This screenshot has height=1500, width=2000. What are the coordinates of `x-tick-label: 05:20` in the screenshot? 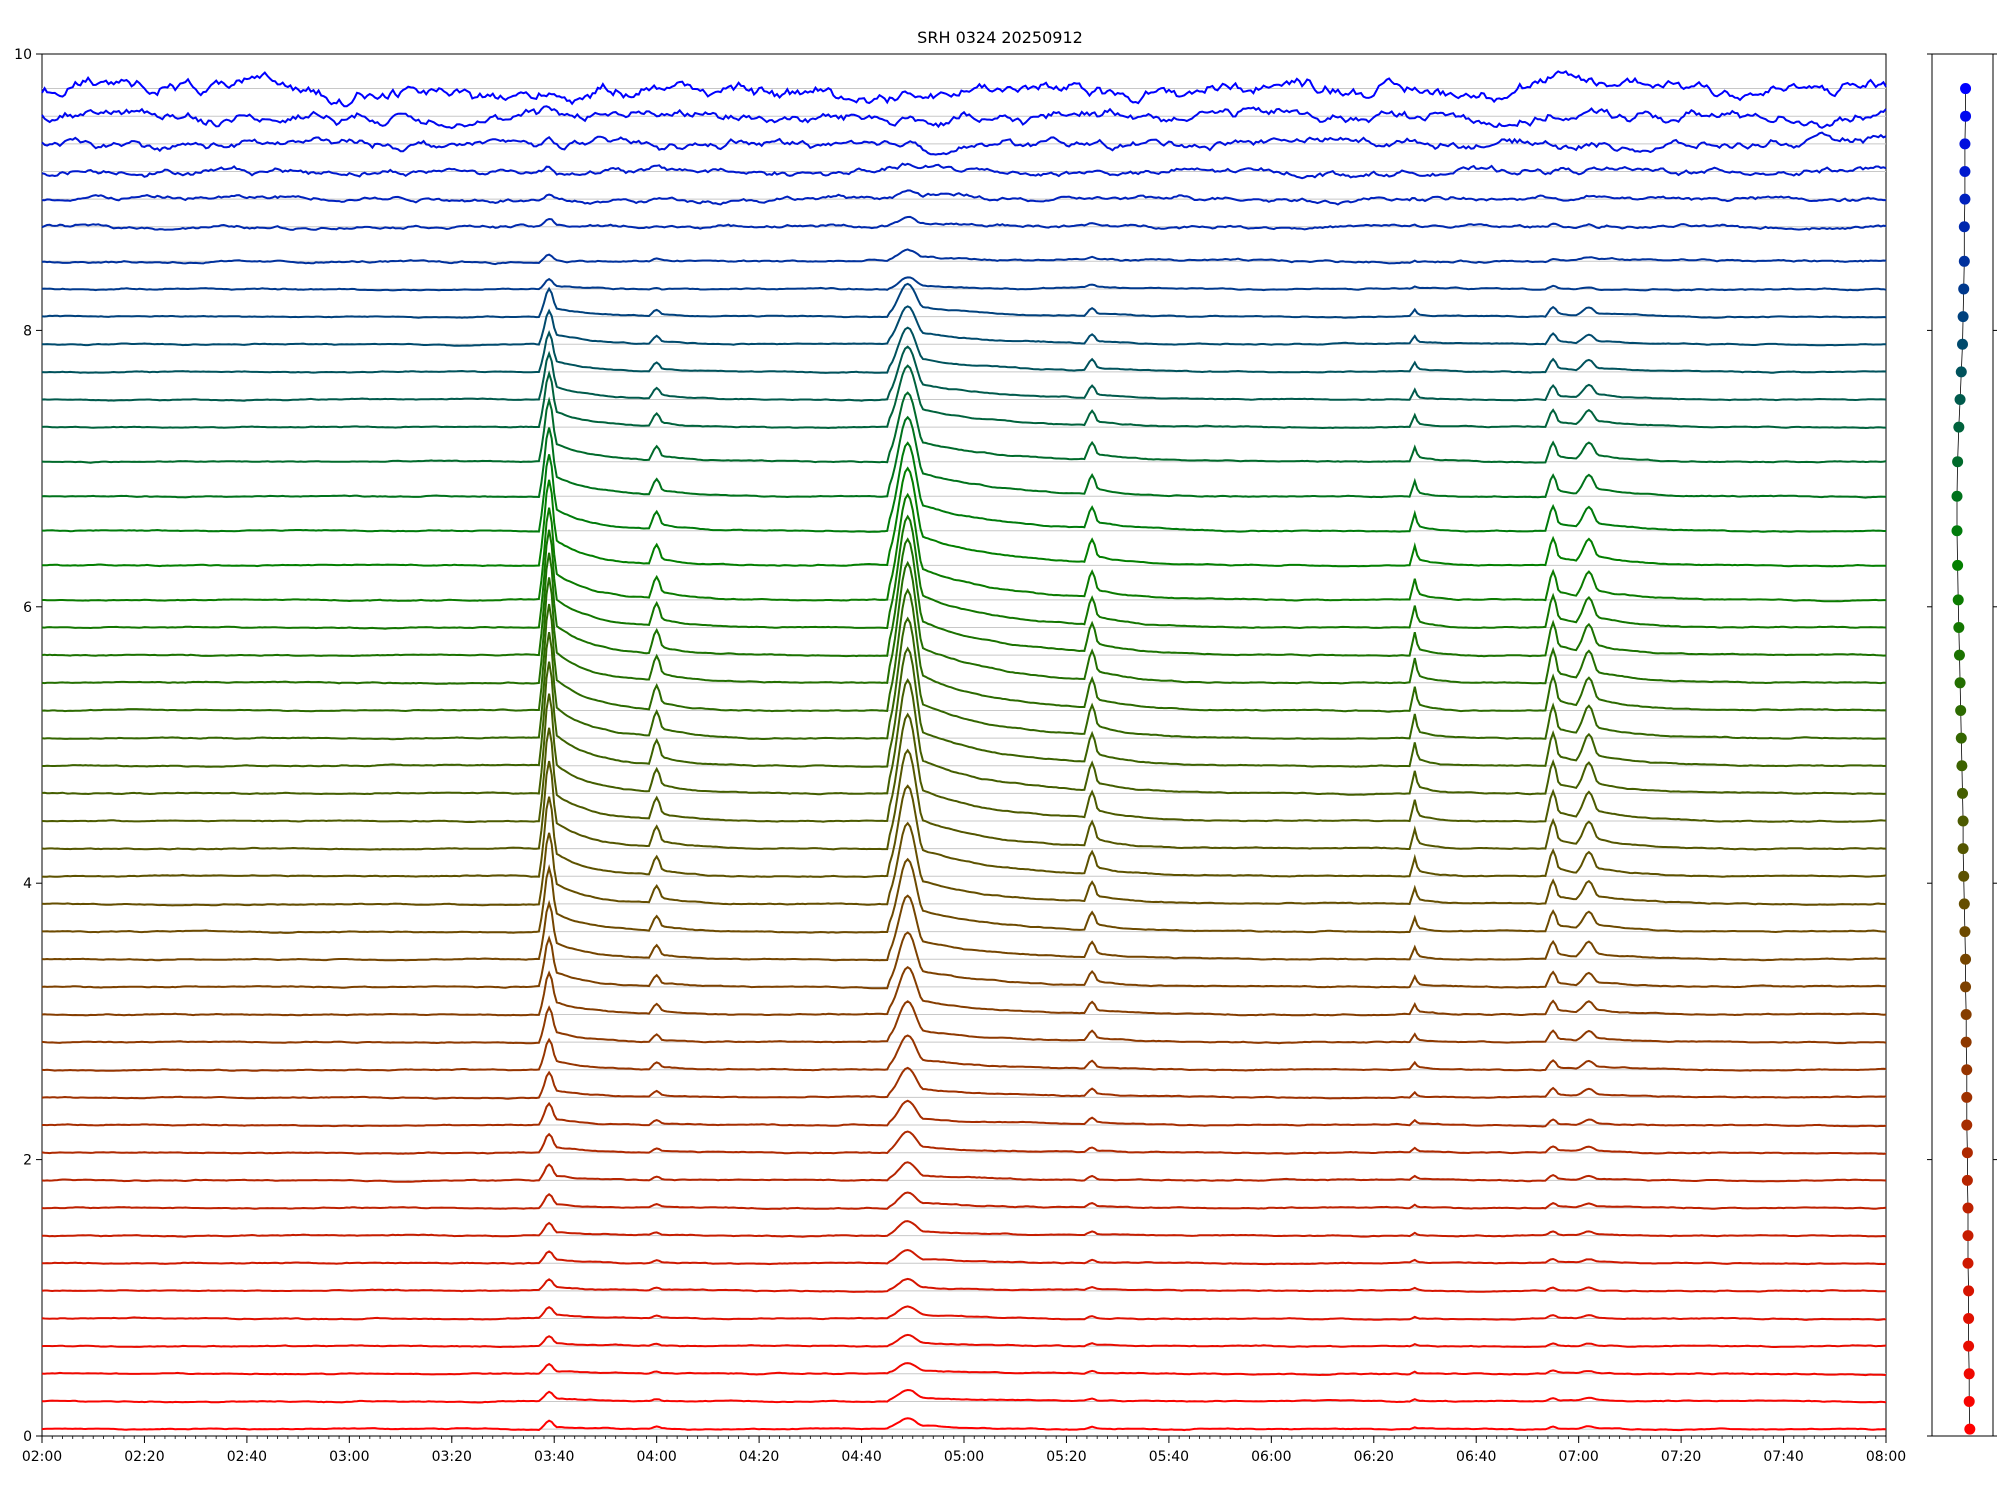 It's located at (1066, 1457).